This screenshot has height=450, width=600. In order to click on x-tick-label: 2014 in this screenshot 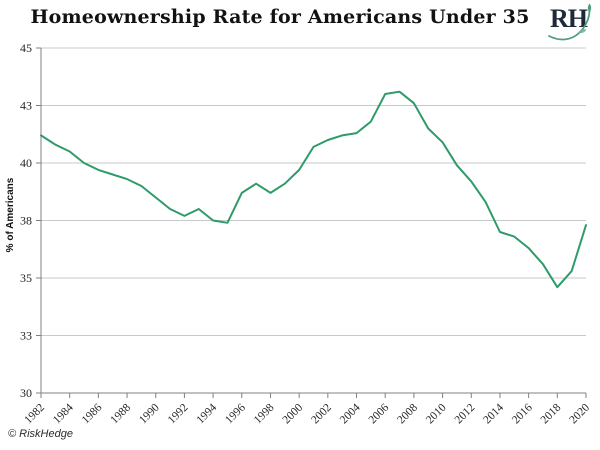, I will do `click(493, 413)`.